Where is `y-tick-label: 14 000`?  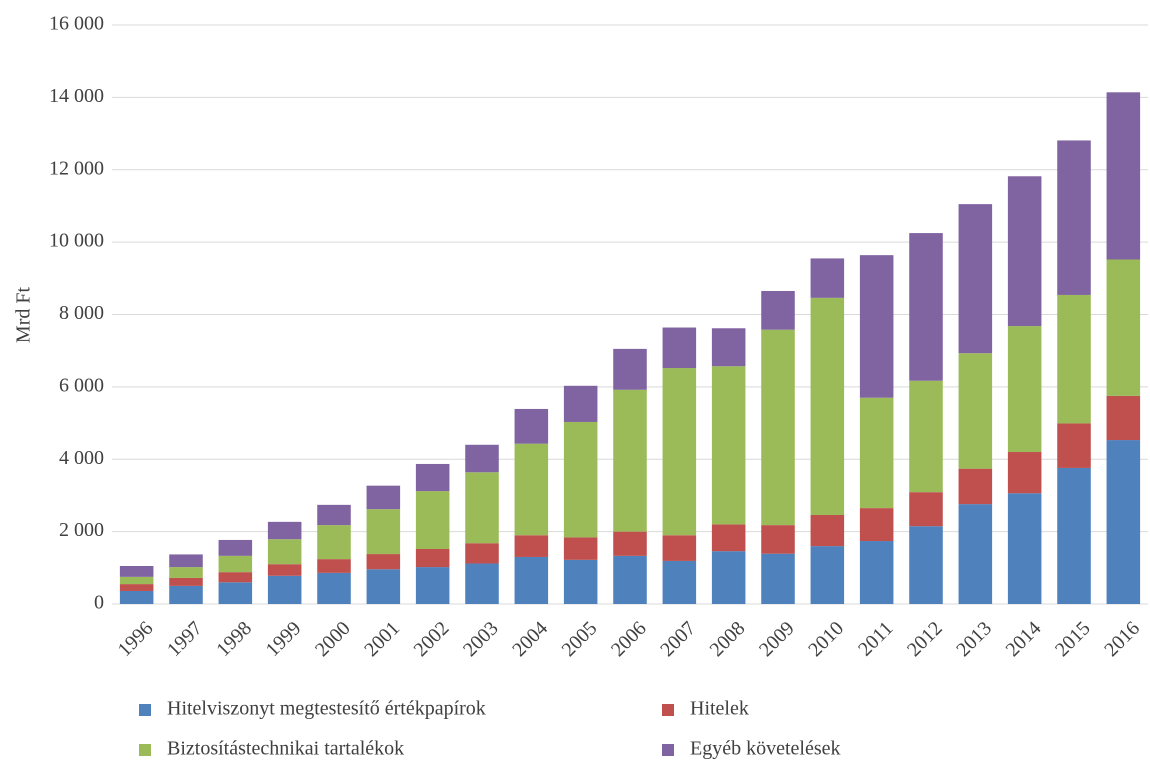
y-tick-label: 14 000 is located at coordinates (76, 96).